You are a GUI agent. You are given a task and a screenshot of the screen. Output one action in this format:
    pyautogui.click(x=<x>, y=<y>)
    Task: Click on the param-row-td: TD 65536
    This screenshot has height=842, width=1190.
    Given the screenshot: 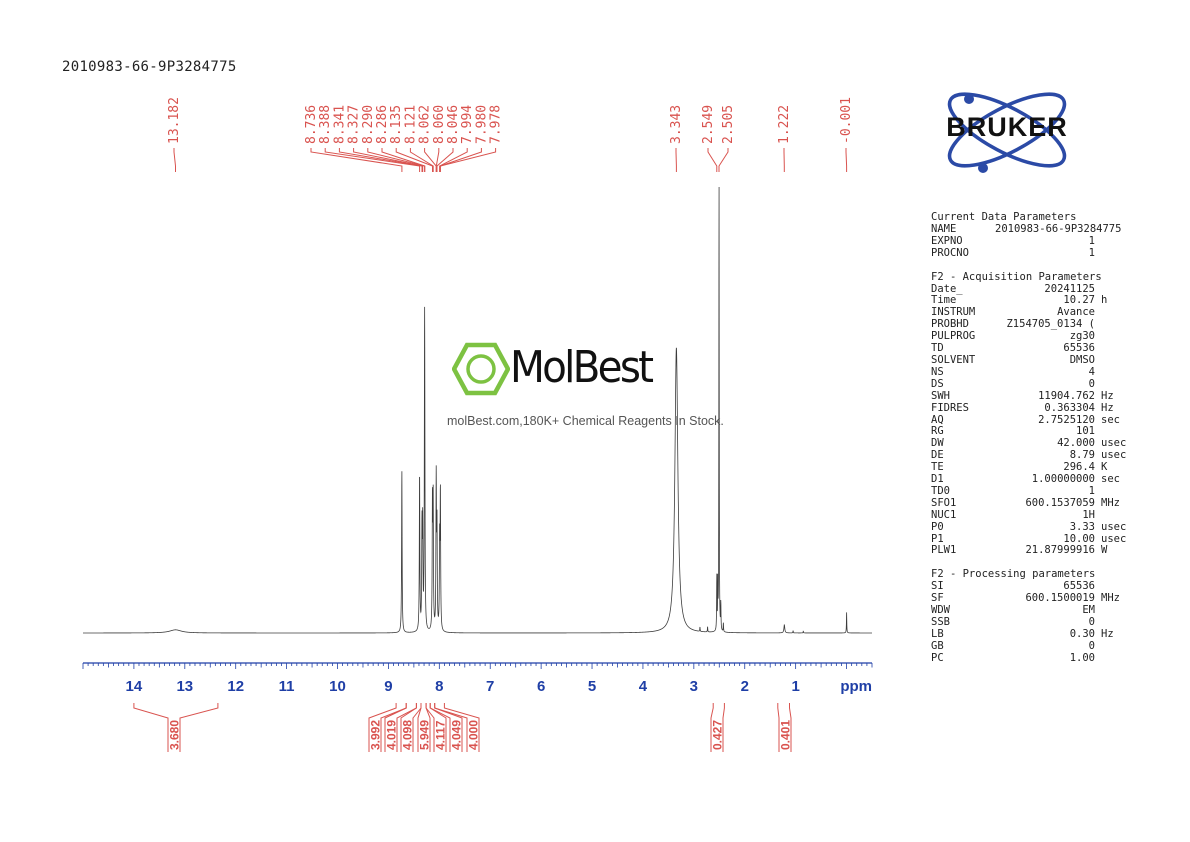 What is the action you would take?
    pyautogui.click(x=1028, y=348)
    